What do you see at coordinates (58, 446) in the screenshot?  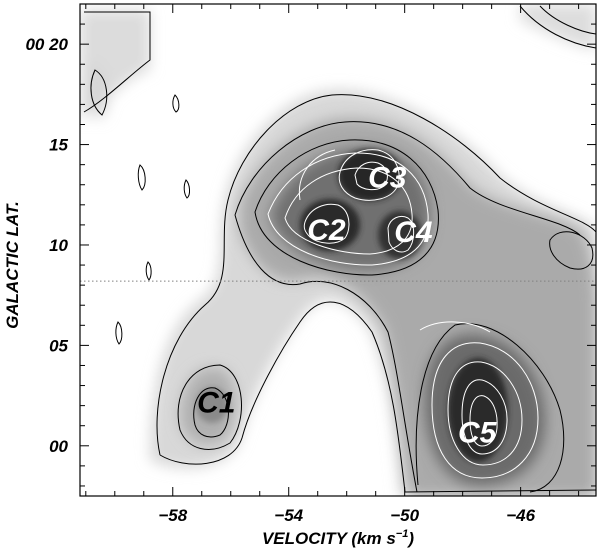 I see `y-tick-label: 00` at bounding box center [58, 446].